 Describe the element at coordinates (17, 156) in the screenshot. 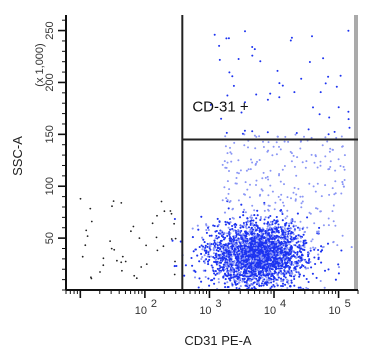

I see `y-axis-title: SSC-A` at that location.